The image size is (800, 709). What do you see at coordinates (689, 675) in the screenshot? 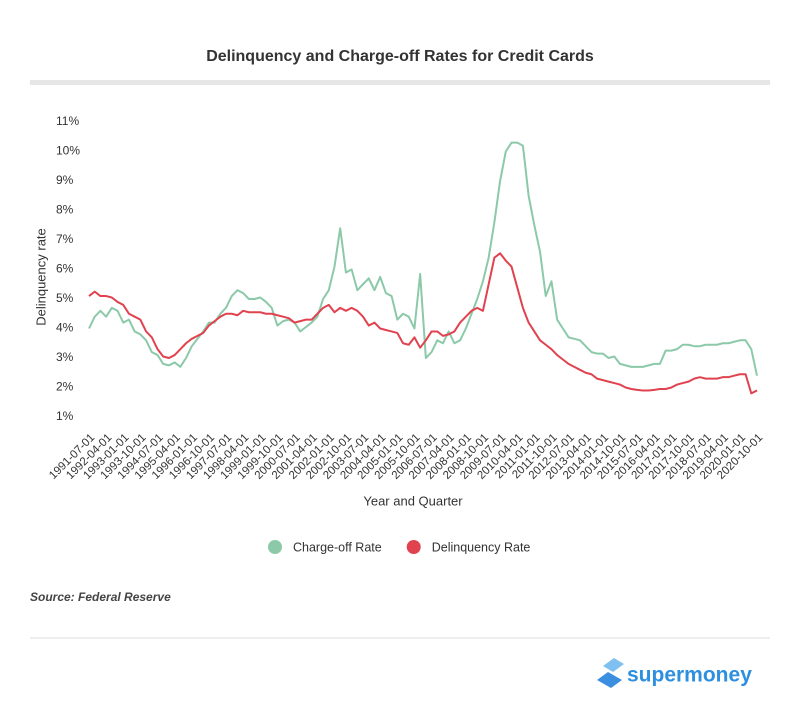
I see `brand: supermoney` at bounding box center [689, 675].